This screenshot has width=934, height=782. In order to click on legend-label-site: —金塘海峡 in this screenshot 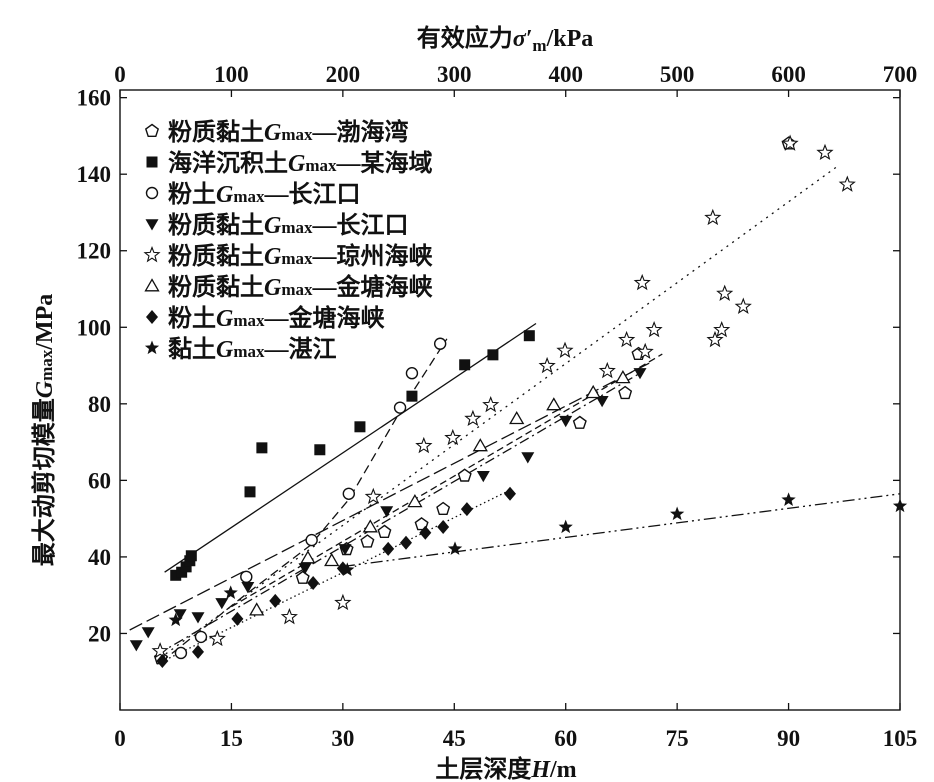, I will do `click(372, 287)`.